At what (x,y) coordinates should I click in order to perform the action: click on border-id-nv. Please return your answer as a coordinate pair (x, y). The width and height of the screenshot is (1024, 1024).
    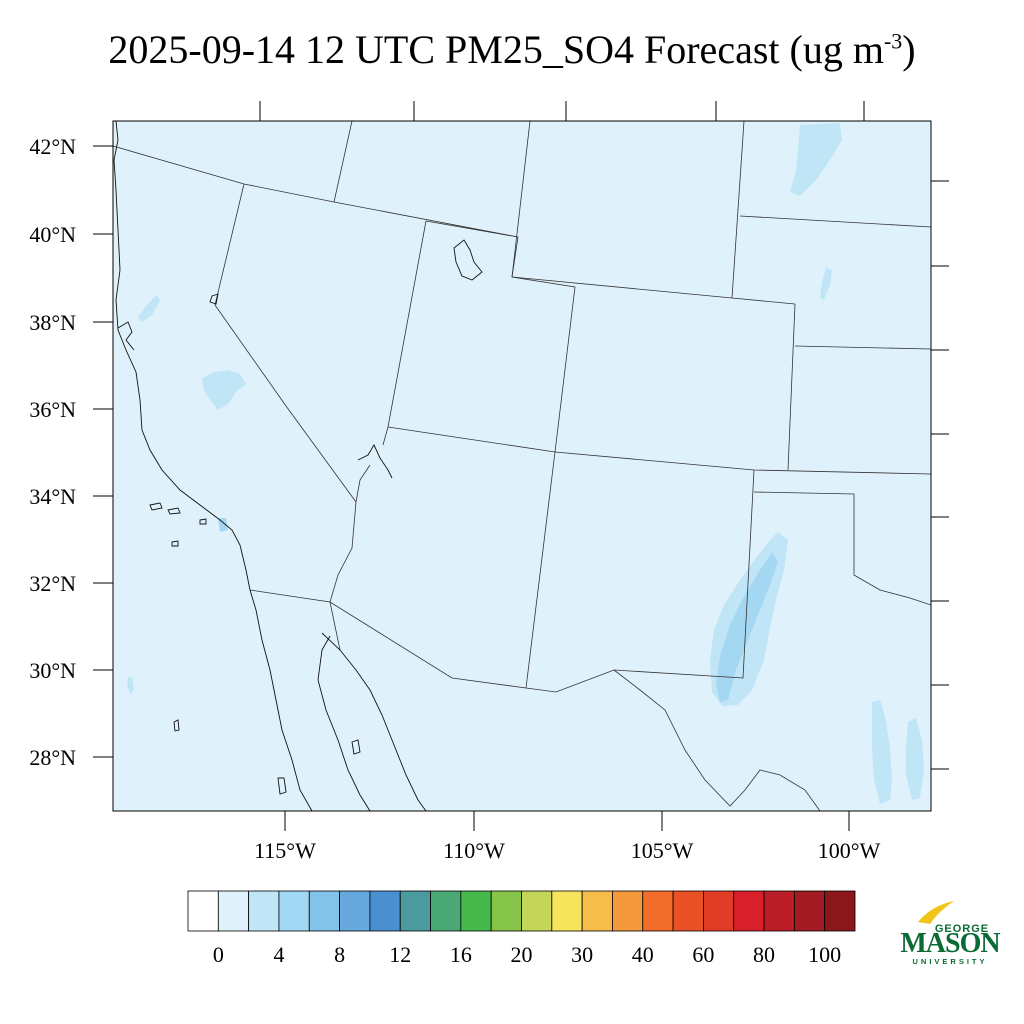
    Looking at the image, I should click on (343, 162).